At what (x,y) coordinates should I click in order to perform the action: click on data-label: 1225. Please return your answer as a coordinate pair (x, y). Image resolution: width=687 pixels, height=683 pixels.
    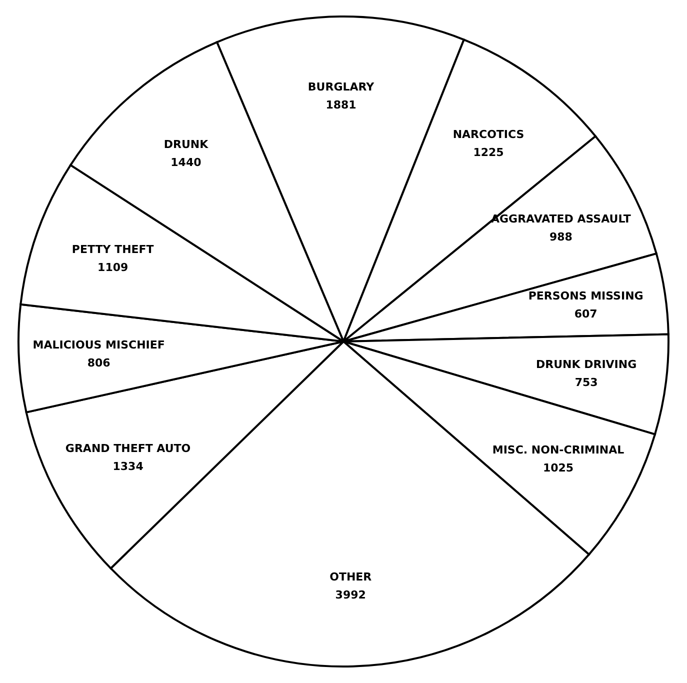
    Looking at the image, I should click on (488, 153).